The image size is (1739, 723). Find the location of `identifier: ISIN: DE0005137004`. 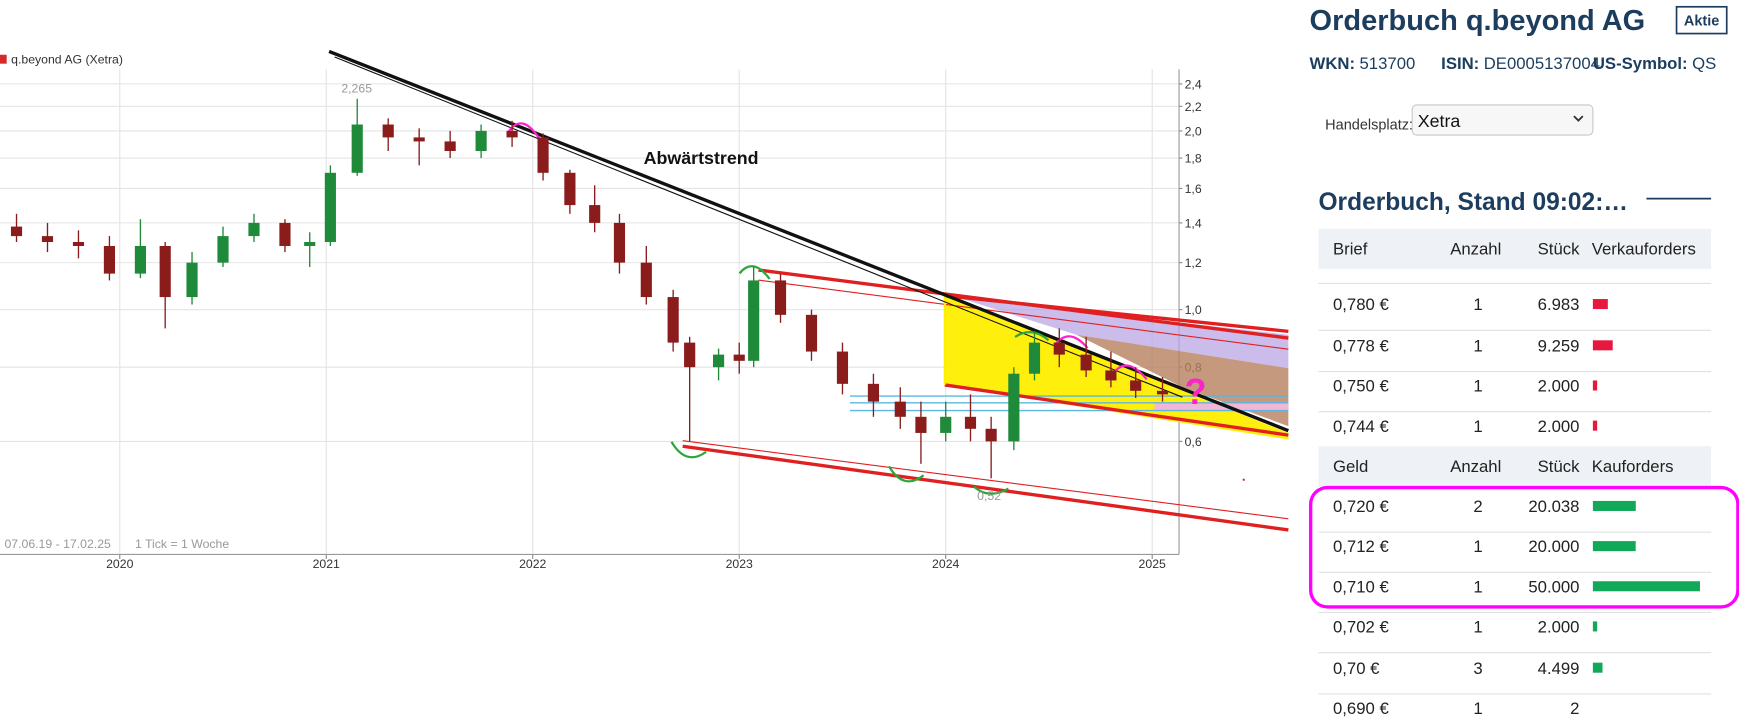

identifier: ISIN: DE0005137004 is located at coordinates (1520, 63).